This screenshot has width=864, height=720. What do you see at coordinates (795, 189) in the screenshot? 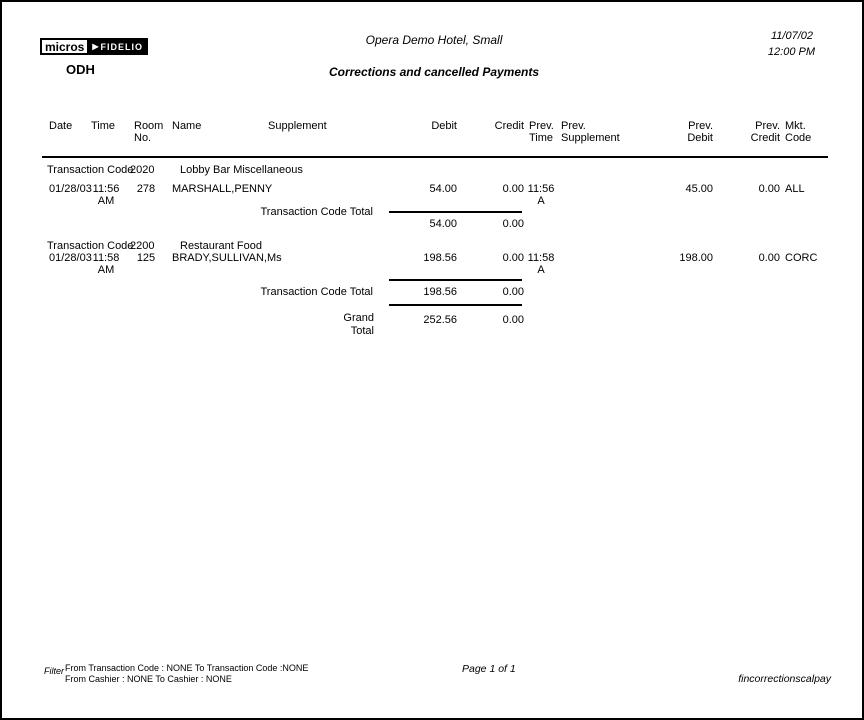
I see `cell-mkt-code: ALL` at bounding box center [795, 189].